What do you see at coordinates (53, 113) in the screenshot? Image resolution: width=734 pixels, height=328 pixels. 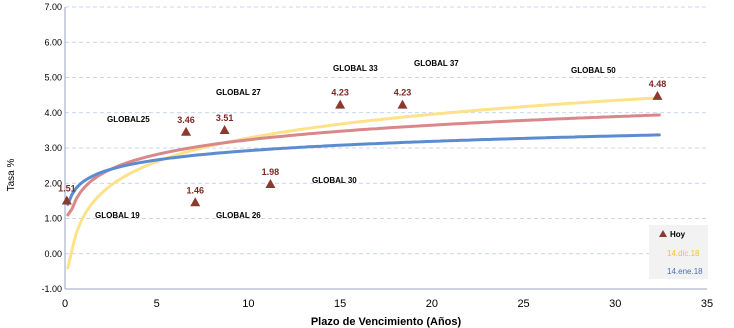 I see `y-tick-label: 4.00` at bounding box center [53, 113].